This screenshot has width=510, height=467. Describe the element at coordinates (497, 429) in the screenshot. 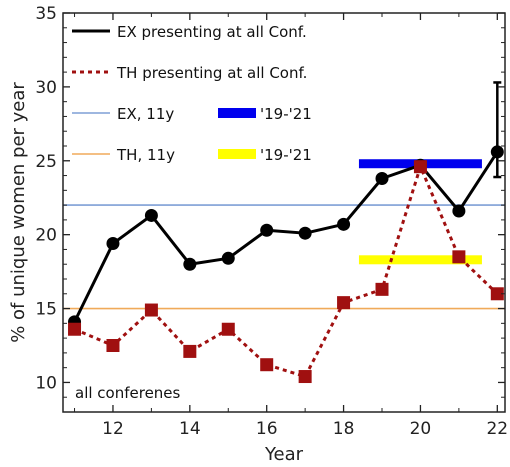

I see `x-tick-label: 22` at that location.